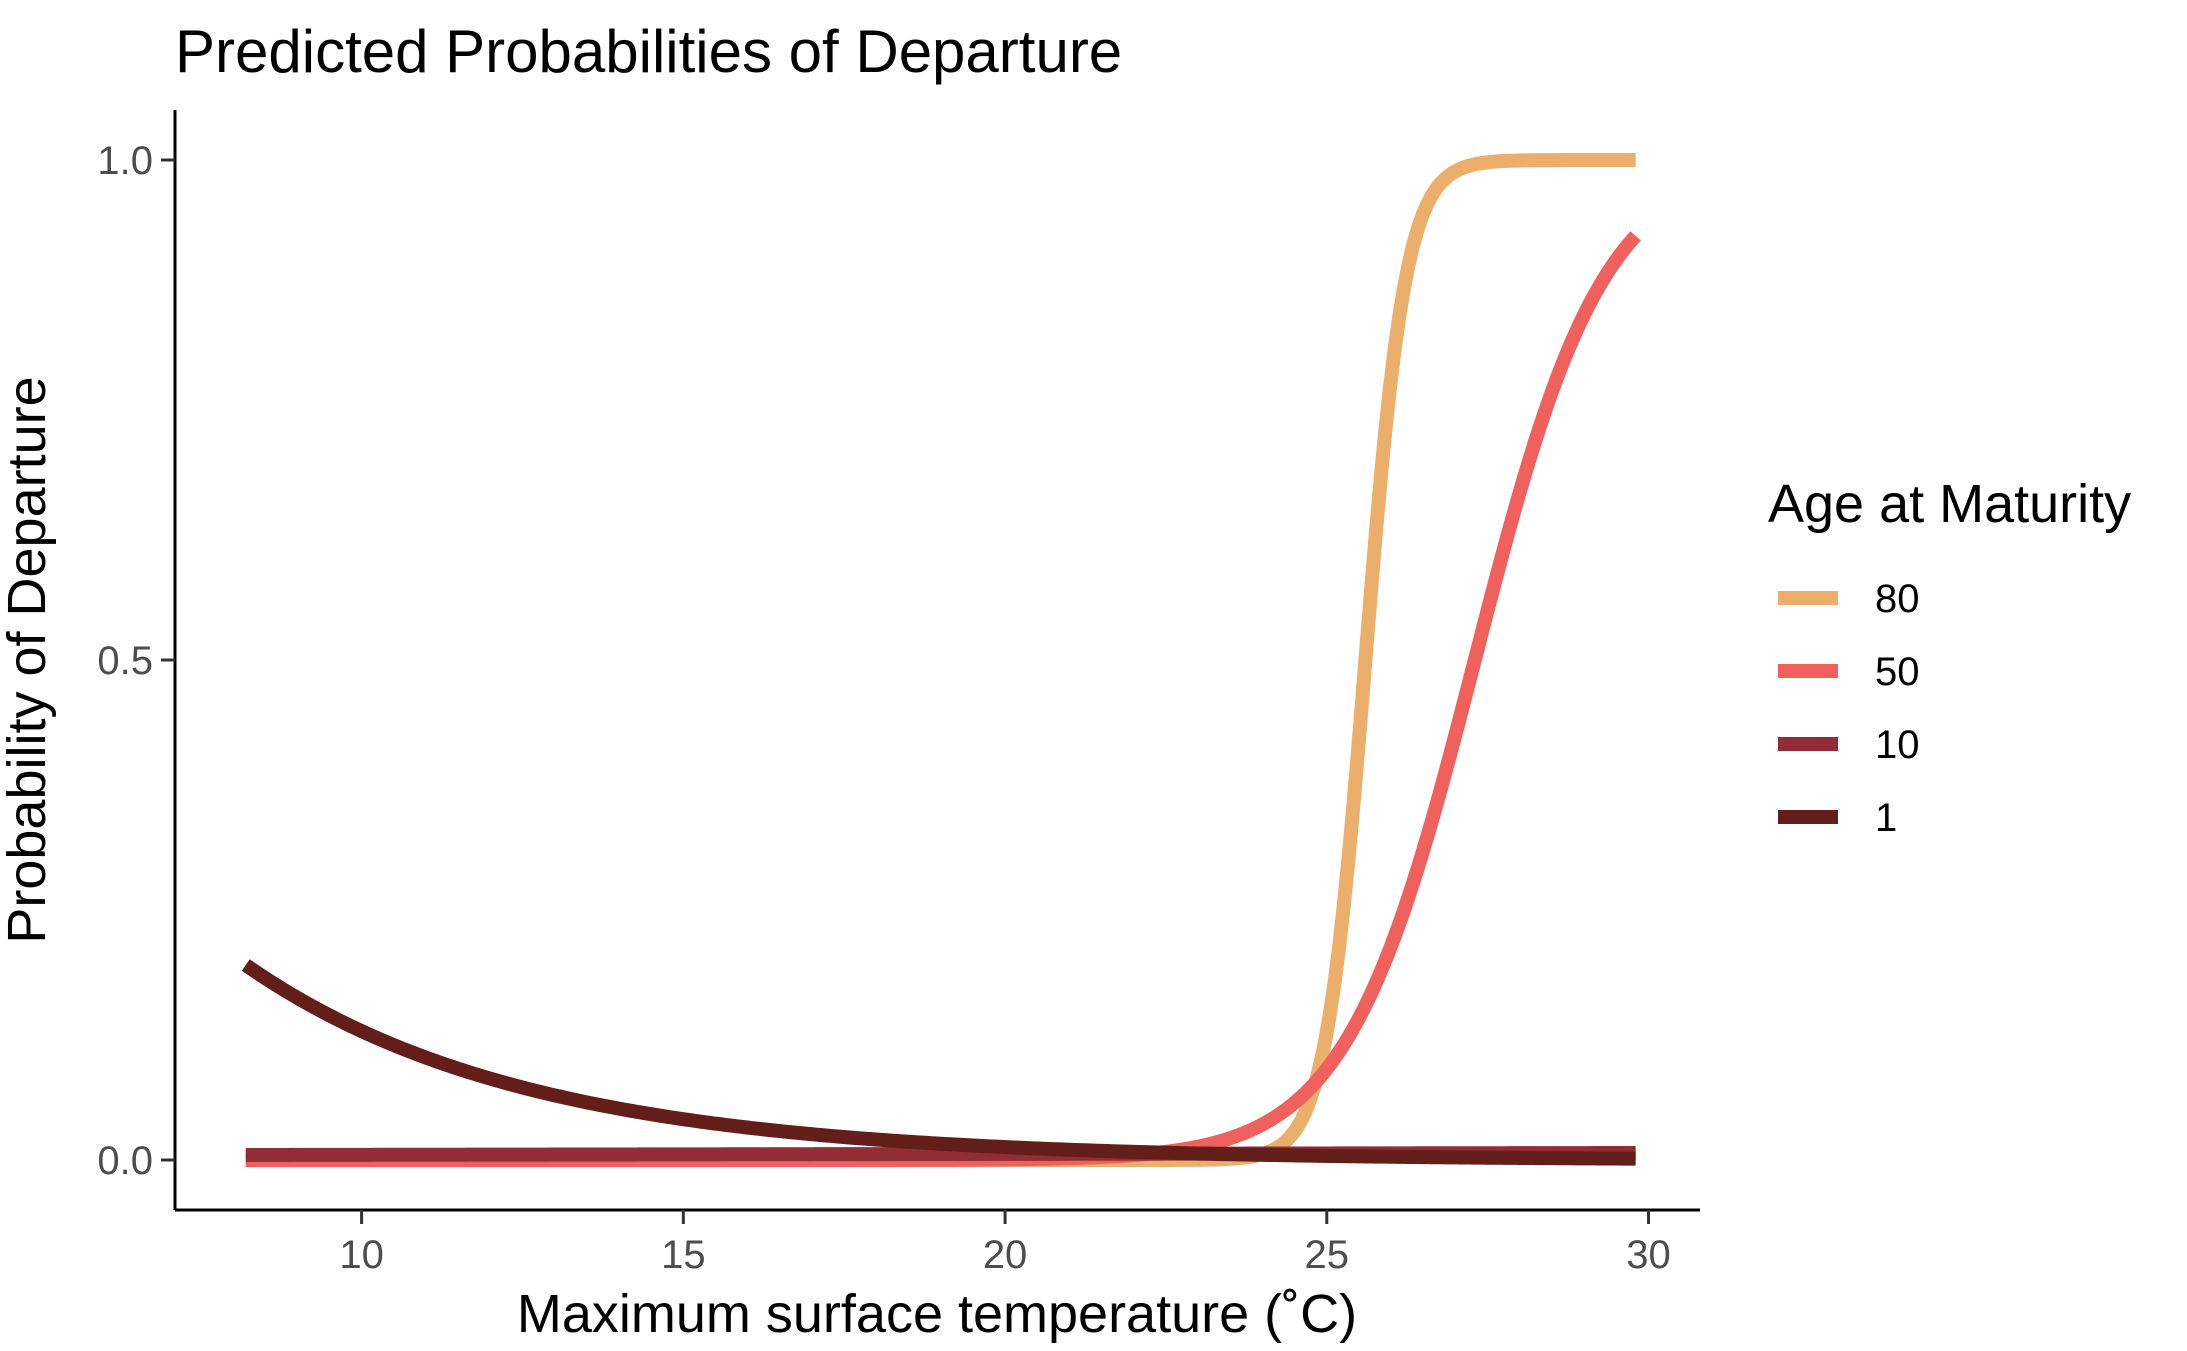  I want to click on legend-title: Age at Maturity, so click(1949, 504).